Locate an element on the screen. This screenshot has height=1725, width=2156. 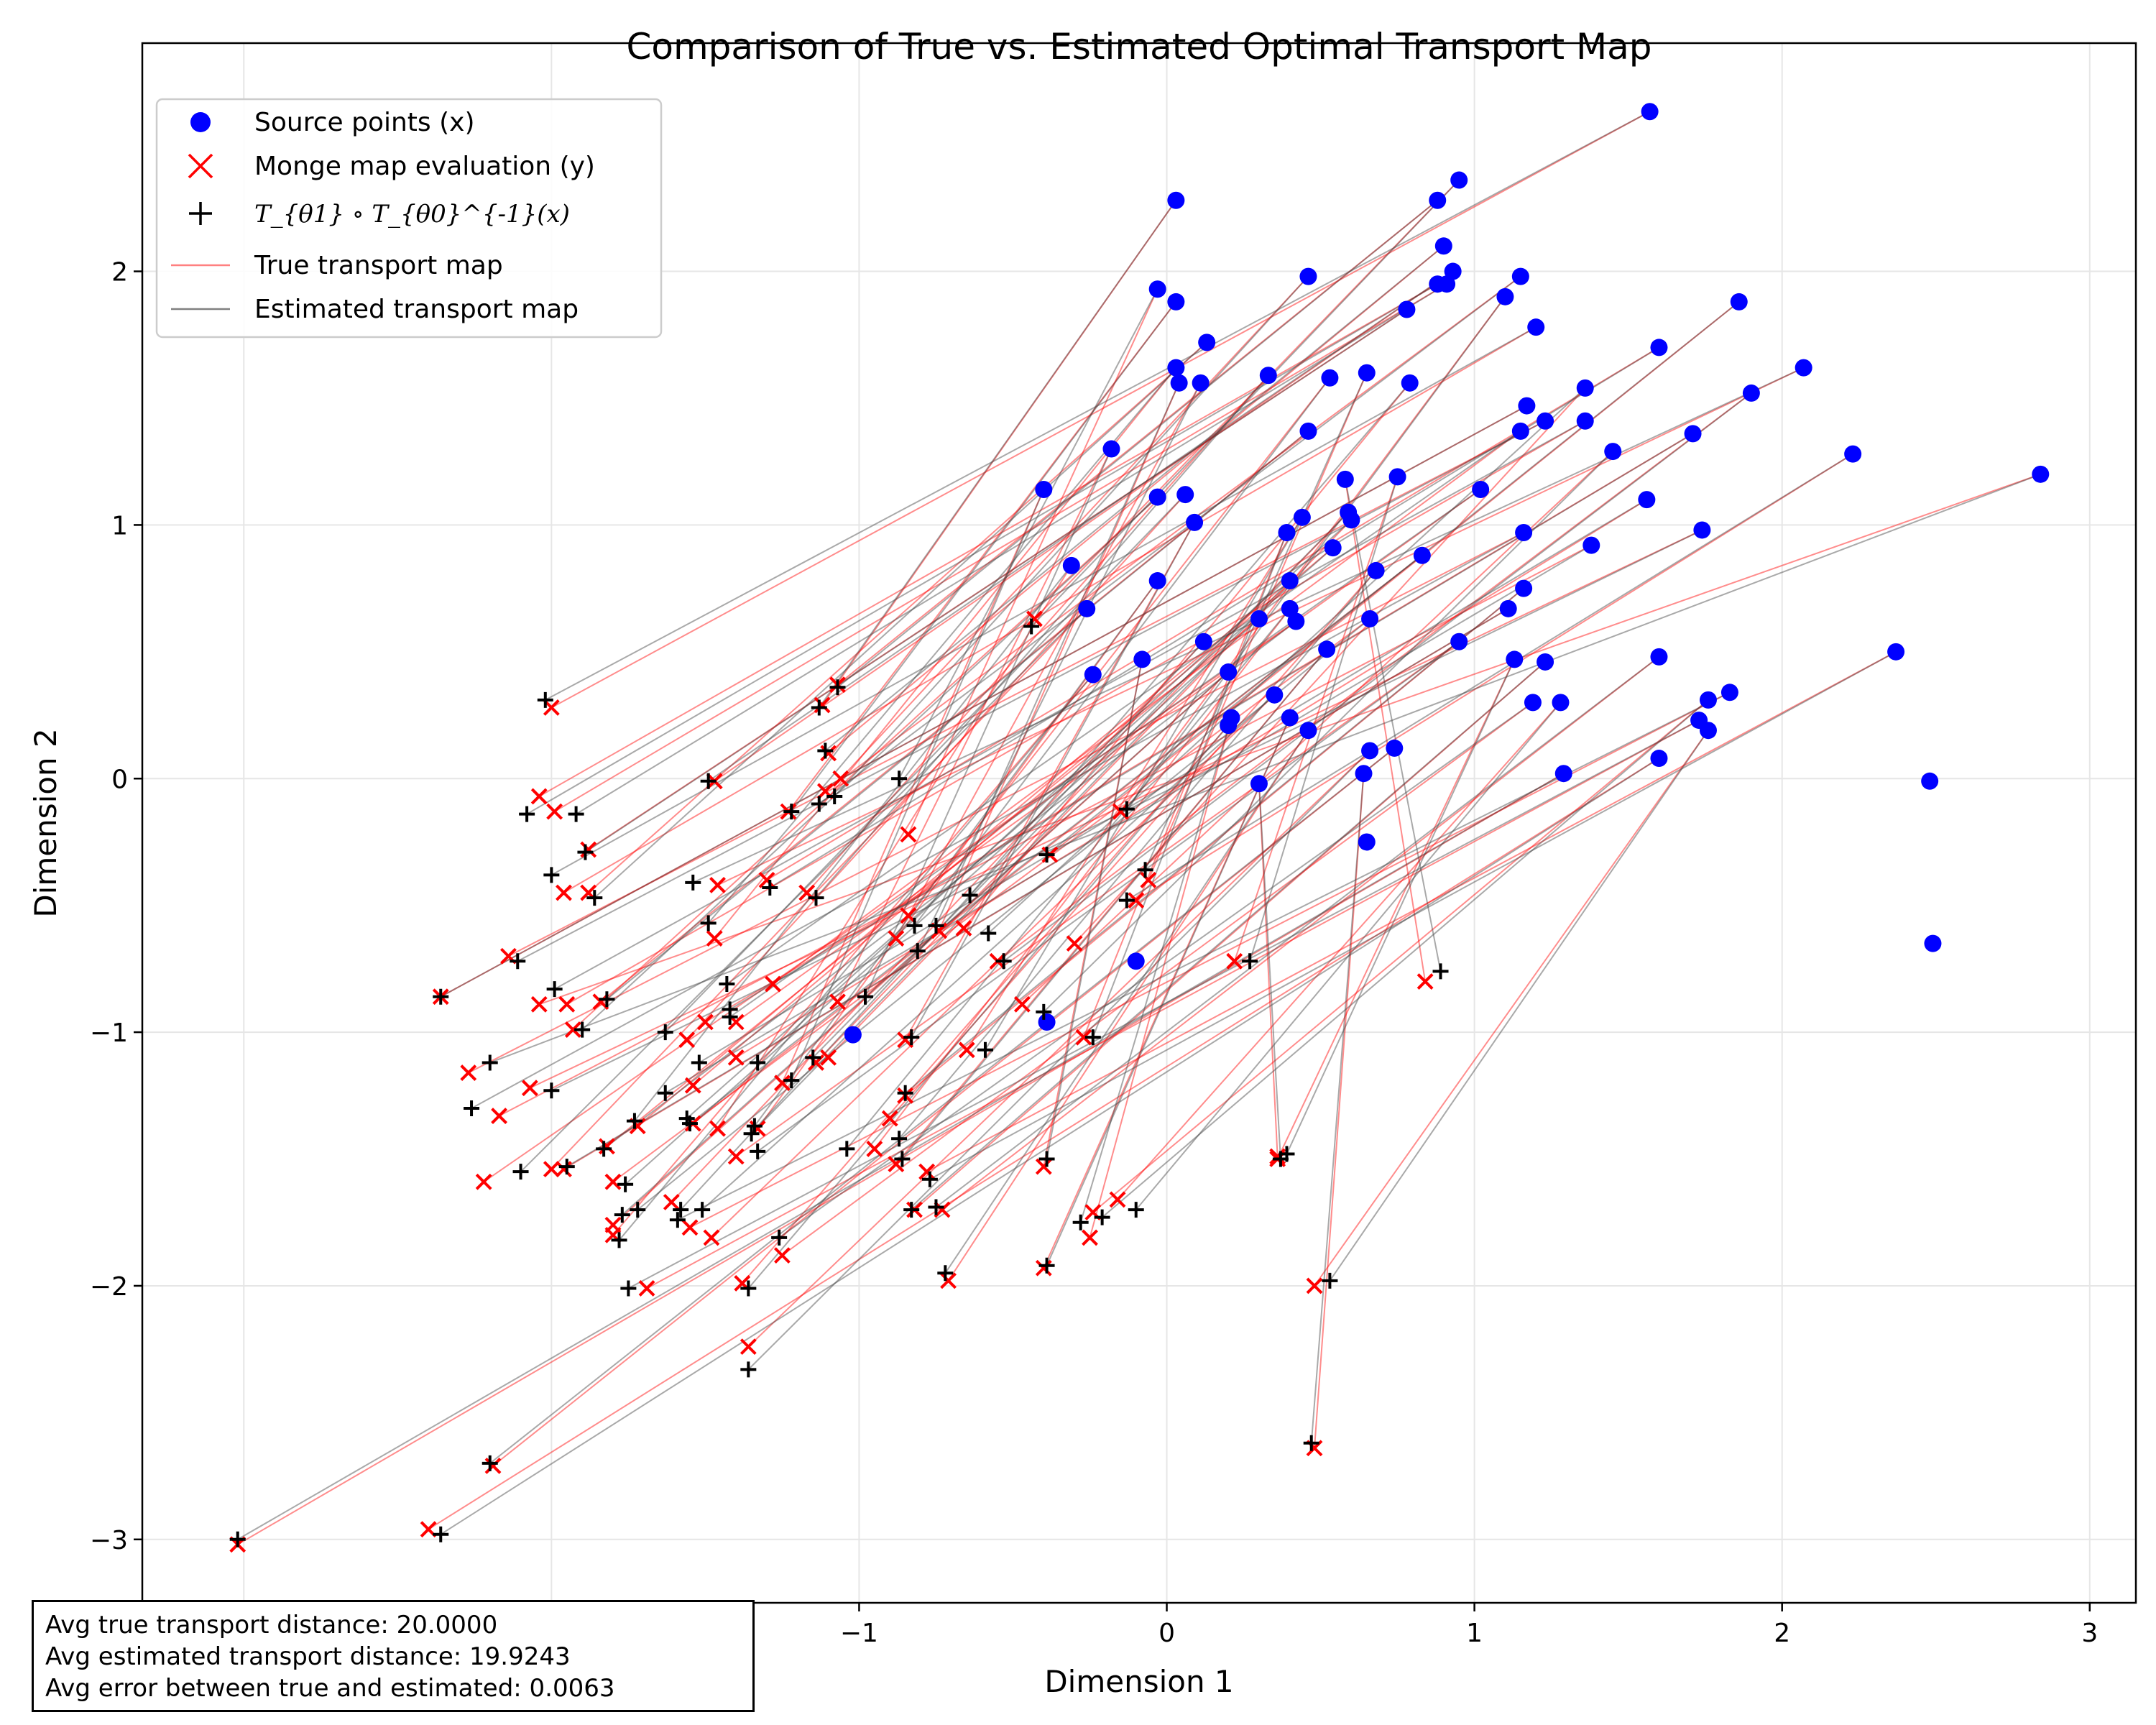
y-tick-label: 0 is located at coordinates (120, 779).